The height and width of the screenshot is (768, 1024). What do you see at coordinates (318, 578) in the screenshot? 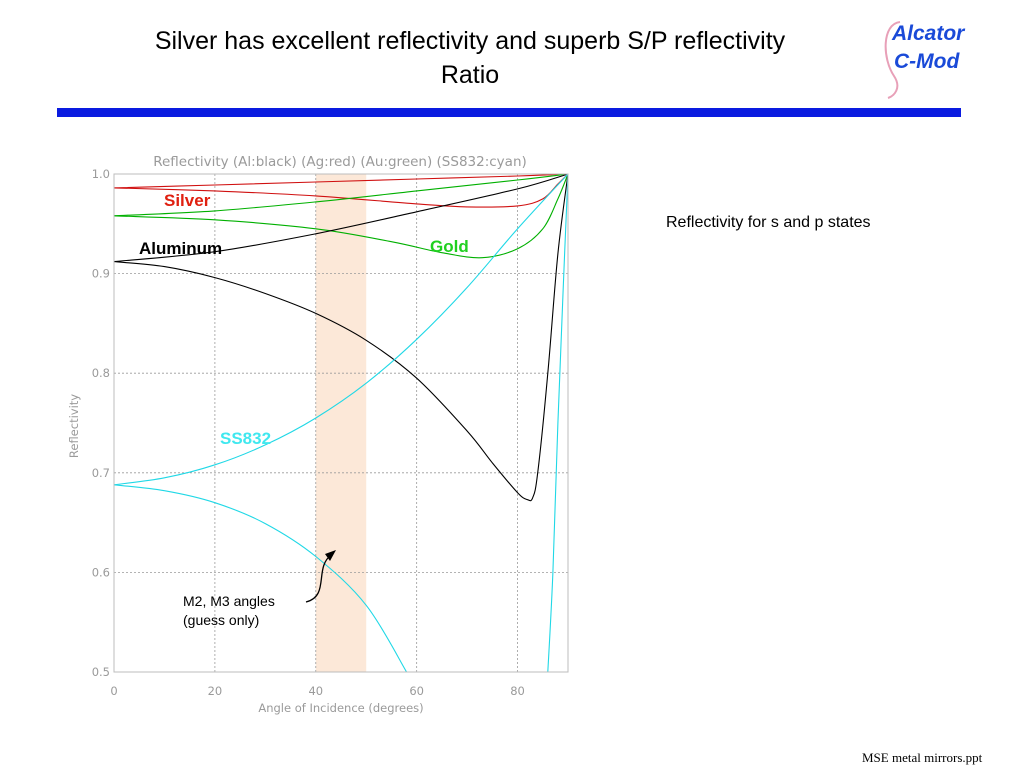
I see `annotation-arrow` at bounding box center [318, 578].